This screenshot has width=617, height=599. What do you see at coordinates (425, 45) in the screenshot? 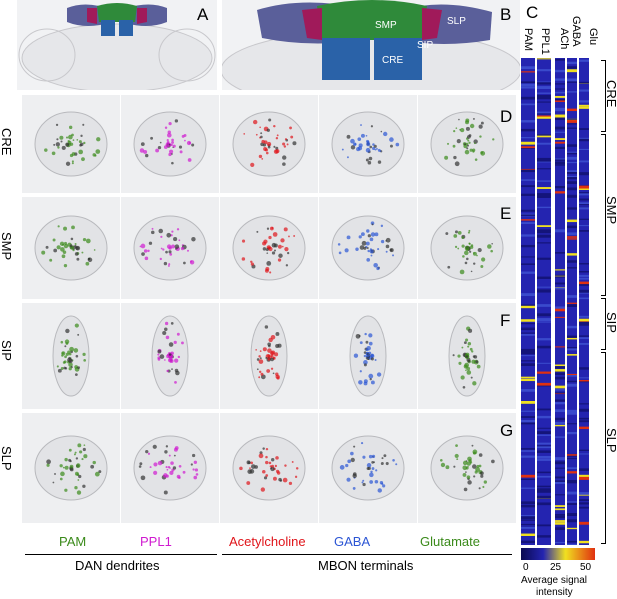
I see `region-label-sip: SIP` at bounding box center [425, 45].